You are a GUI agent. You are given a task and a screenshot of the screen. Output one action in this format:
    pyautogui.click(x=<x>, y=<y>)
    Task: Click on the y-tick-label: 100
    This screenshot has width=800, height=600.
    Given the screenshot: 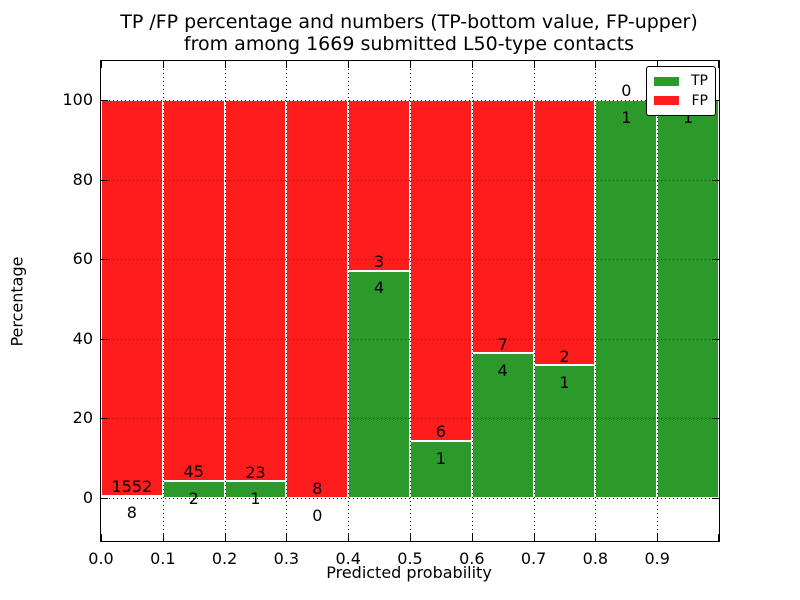 What is the action you would take?
    pyautogui.click(x=77, y=99)
    